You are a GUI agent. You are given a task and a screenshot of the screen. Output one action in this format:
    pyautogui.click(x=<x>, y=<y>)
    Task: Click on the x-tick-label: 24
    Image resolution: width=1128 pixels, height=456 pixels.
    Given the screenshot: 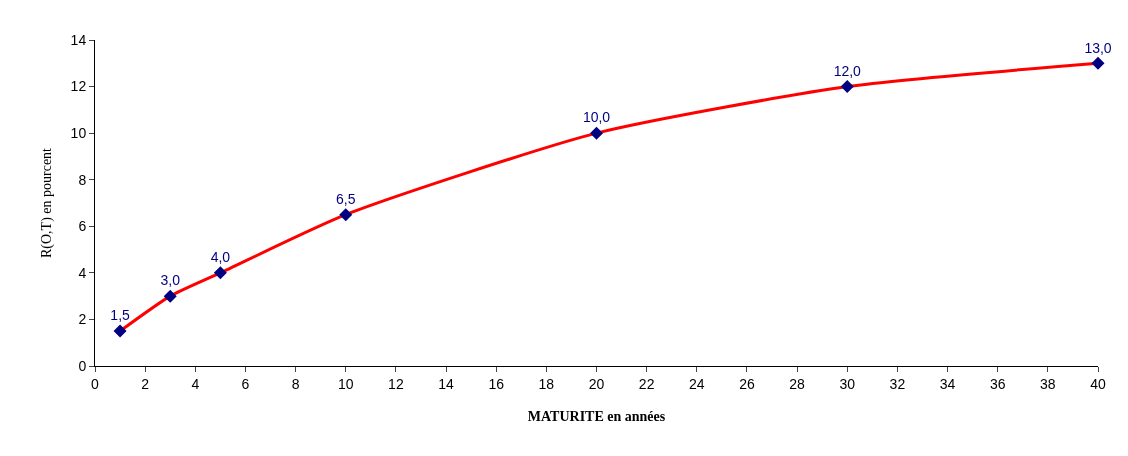 What is the action you would take?
    pyautogui.click(x=697, y=383)
    